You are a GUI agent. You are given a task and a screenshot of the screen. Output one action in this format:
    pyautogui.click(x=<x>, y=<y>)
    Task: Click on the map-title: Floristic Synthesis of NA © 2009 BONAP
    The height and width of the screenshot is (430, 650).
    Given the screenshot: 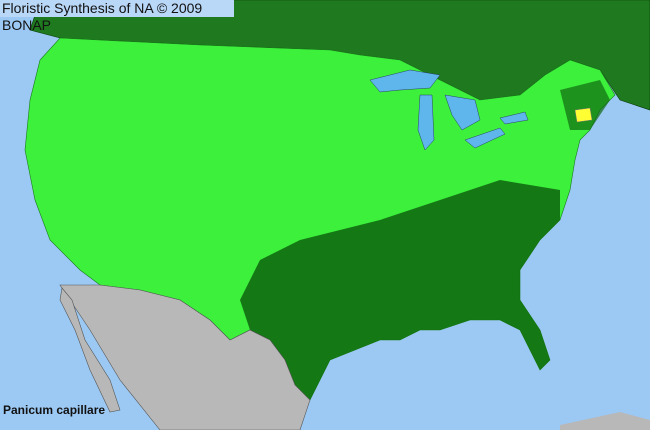 What is the action you would take?
    pyautogui.click(x=117, y=16)
    